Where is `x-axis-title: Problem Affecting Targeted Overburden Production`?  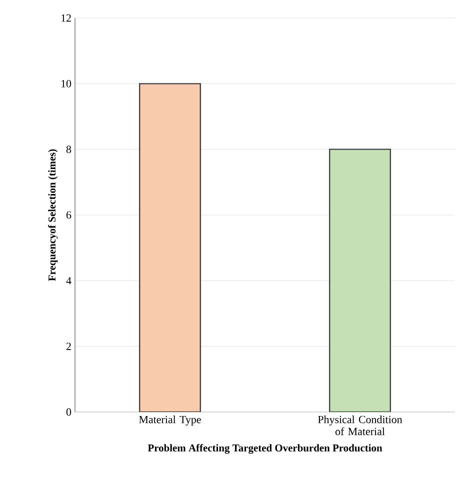
x-axis-title: Problem Affecting Targeted Overburden Production is located at coordinates (265, 449).